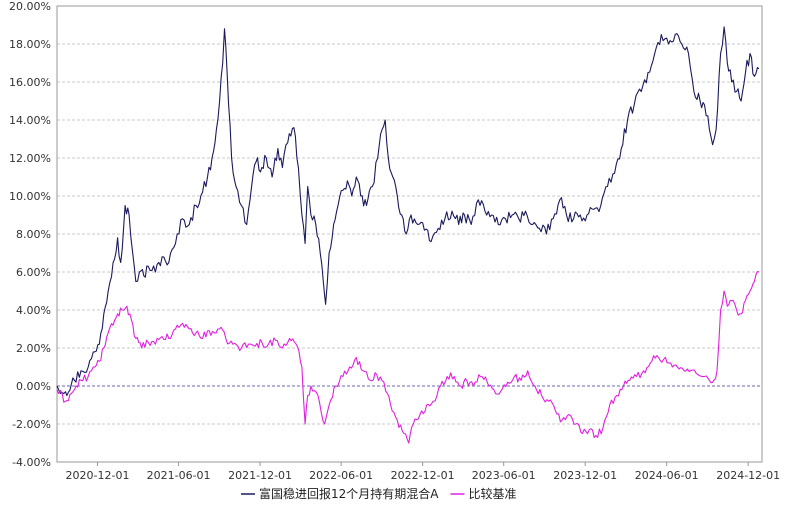  What do you see at coordinates (492, 493) in the screenshot?
I see `legend-label: 比较基准` at bounding box center [492, 493].